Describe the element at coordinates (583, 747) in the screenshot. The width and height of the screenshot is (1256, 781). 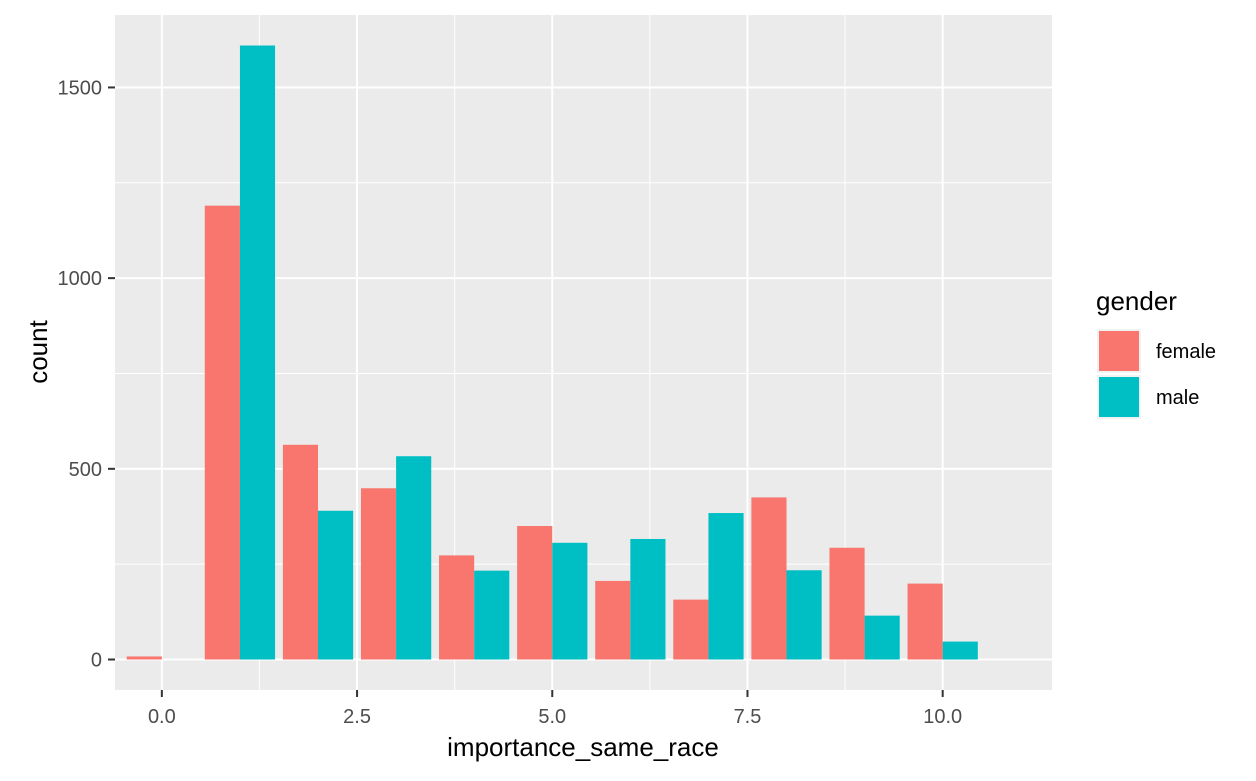
I see `x-axis-title: importance_same_race` at that location.